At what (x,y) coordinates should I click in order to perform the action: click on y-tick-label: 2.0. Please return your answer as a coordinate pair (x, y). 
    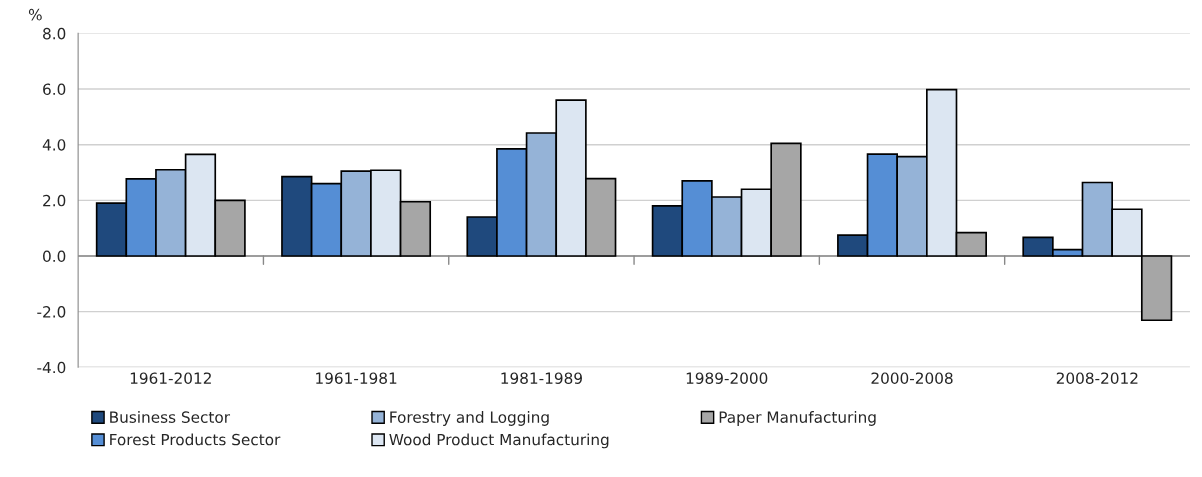
    Looking at the image, I should click on (54, 200).